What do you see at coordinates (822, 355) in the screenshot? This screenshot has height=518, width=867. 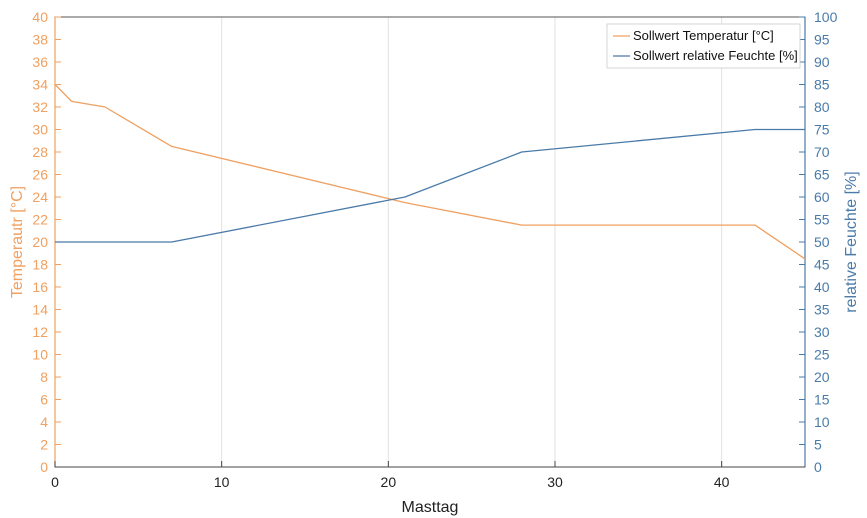 I see `right-tick-label: 25` at bounding box center [822, 355].